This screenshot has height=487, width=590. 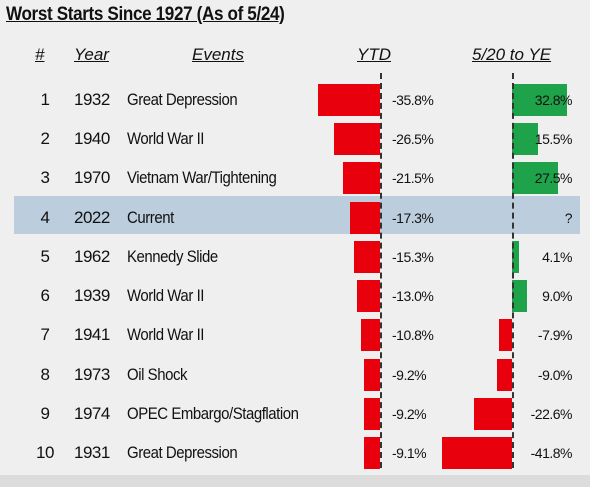 What do you see at coordinates (551, 414) in the screenshot?
I see `rest-of-year-value-label: -22.6%` at bounding box center [551, 414].